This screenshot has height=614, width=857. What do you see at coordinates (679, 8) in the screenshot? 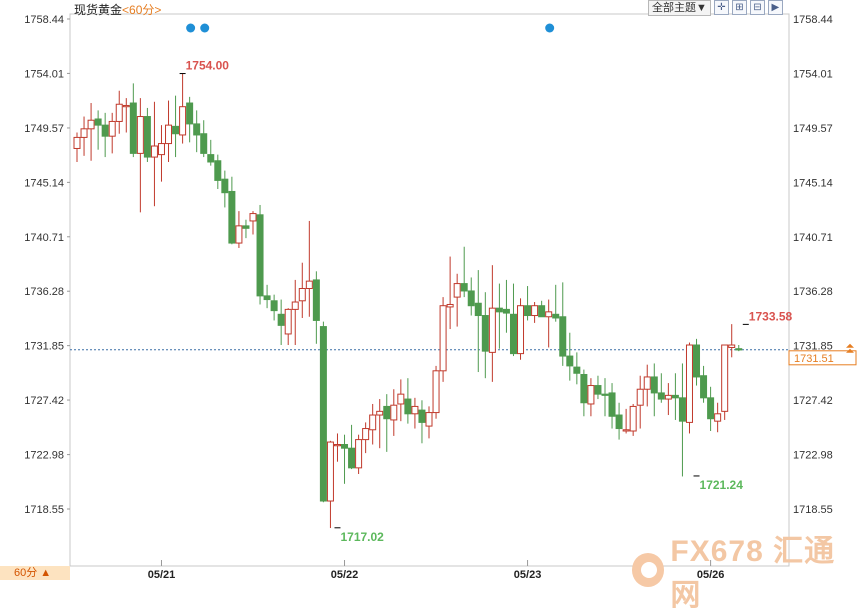
I see `theme-dropdown: 全部主题▼` at bounding box center [679, 8].